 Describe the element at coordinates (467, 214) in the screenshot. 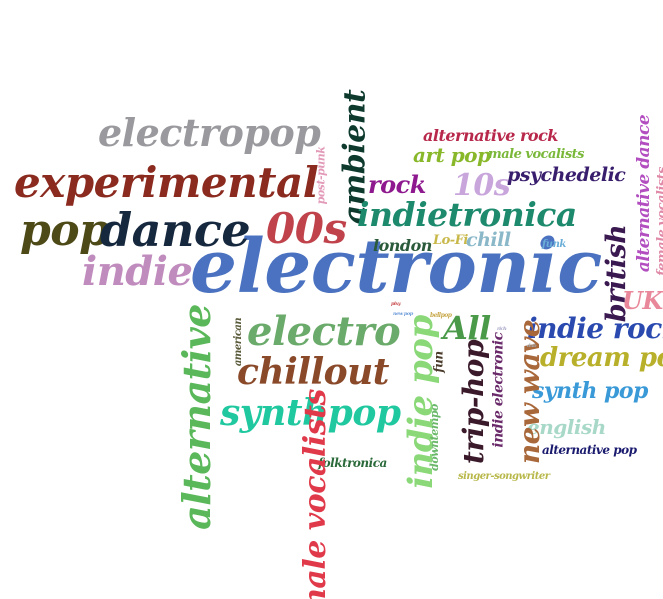

I see `word-indietronica: indietronica` at that location.